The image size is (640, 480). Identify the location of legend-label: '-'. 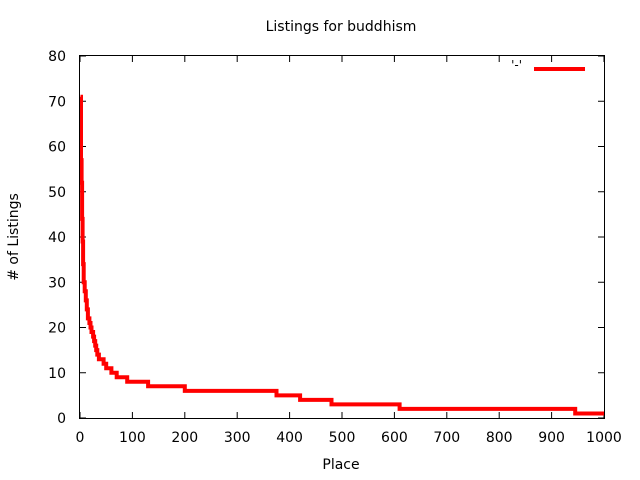
(516, 65).